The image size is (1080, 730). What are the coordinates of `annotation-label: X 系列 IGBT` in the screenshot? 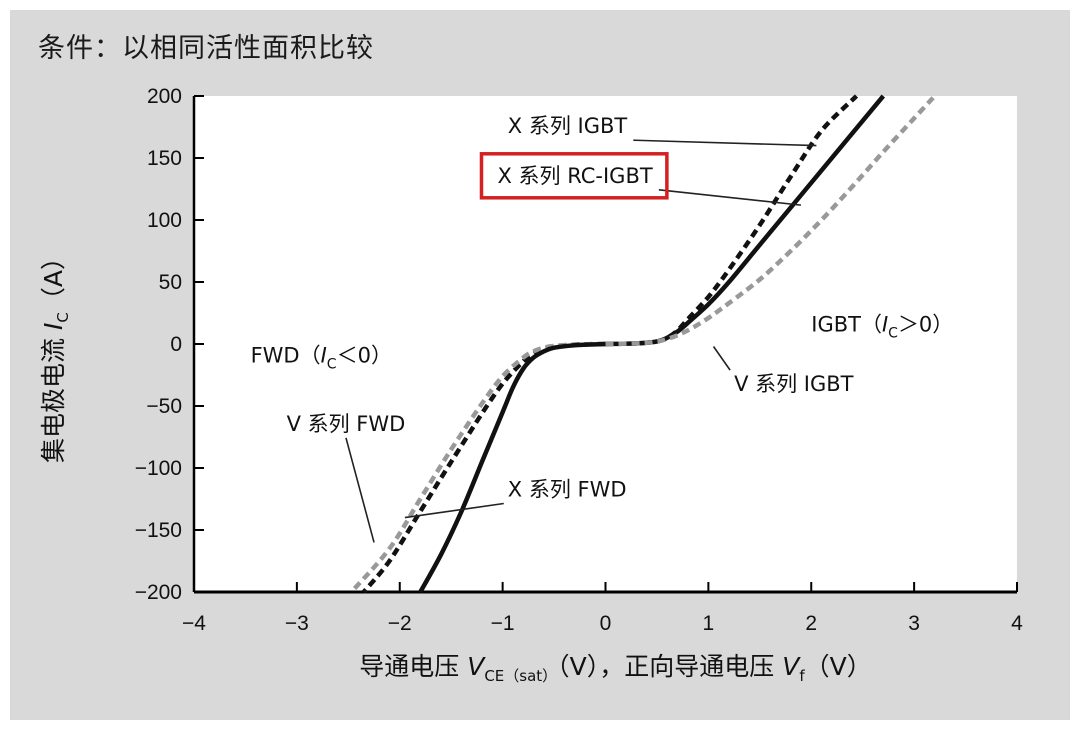 It's located at (568, 126).